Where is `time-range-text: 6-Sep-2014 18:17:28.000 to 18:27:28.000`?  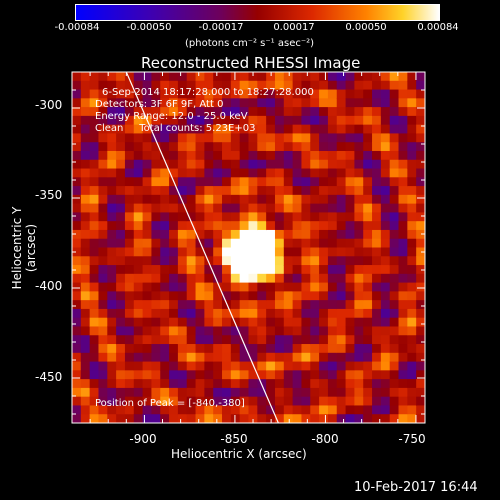
time-range-text: 6-Sep-2014 18:17:28.000 to 18:27:28.000 is located at coordinates (208, 92).